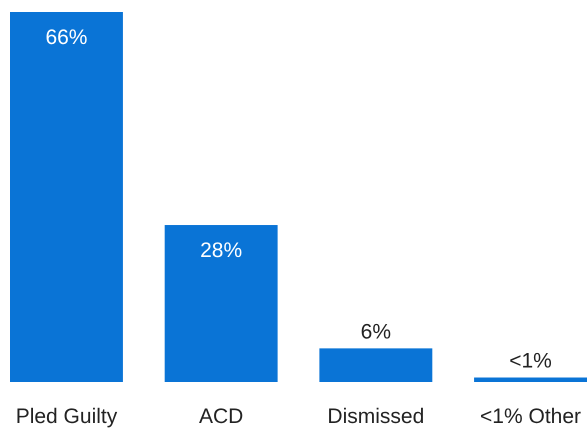 Image resolution: width=587 pixels, height=433 pixels. What do you see at coordinates (375, 416) in the screenshot?
I see `x-tick-label: Dismissed` at bounding box center [375, 416].